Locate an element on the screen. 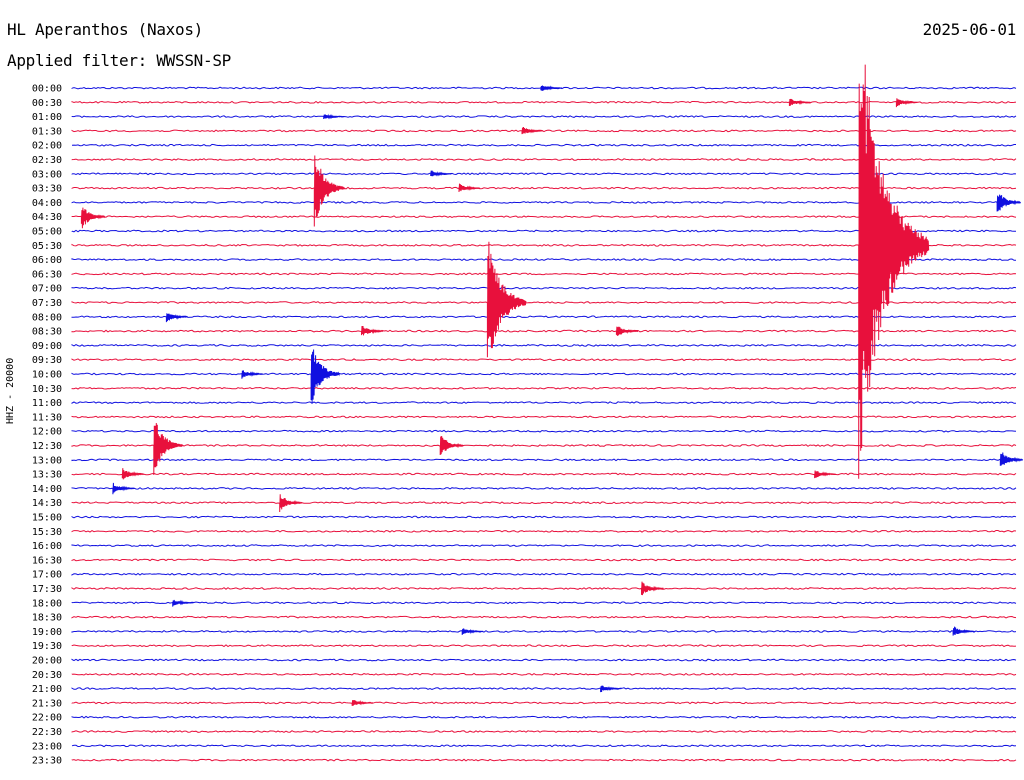  row-tick-label: 18:30 is located at coordinates (47, 618).